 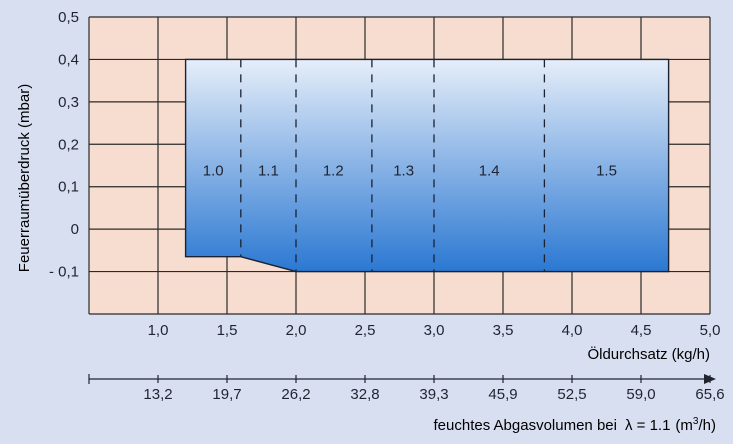 I want to click on y-tick-label: - 0,1, so click(x=64, y=272).